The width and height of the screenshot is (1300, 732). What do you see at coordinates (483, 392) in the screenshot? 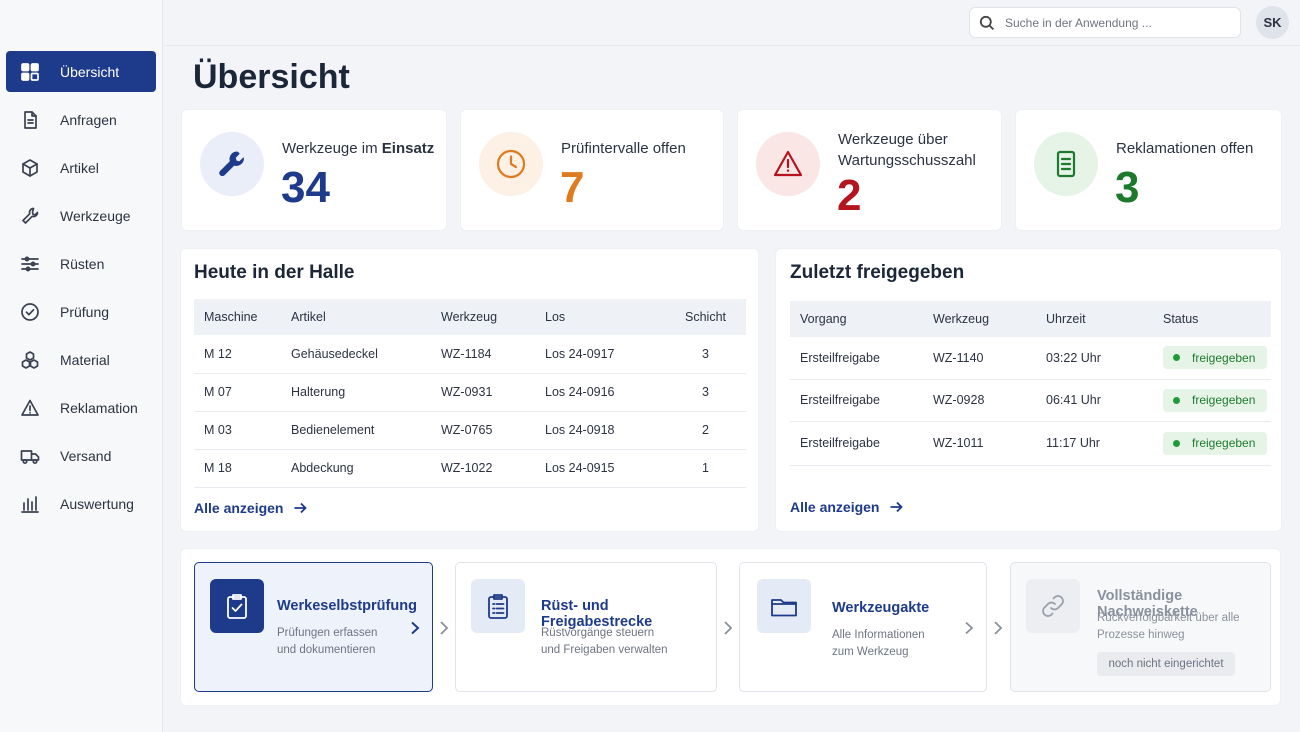
I see `cell-werkzeug: WZ-0931` at bounding box center [483, 392].